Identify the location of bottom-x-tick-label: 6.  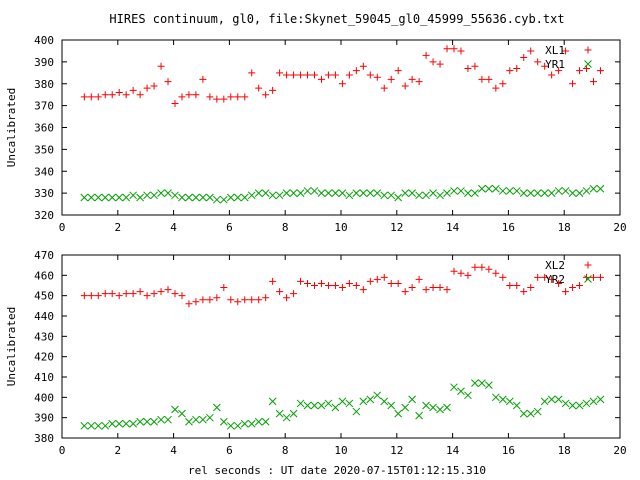
(229, 450).